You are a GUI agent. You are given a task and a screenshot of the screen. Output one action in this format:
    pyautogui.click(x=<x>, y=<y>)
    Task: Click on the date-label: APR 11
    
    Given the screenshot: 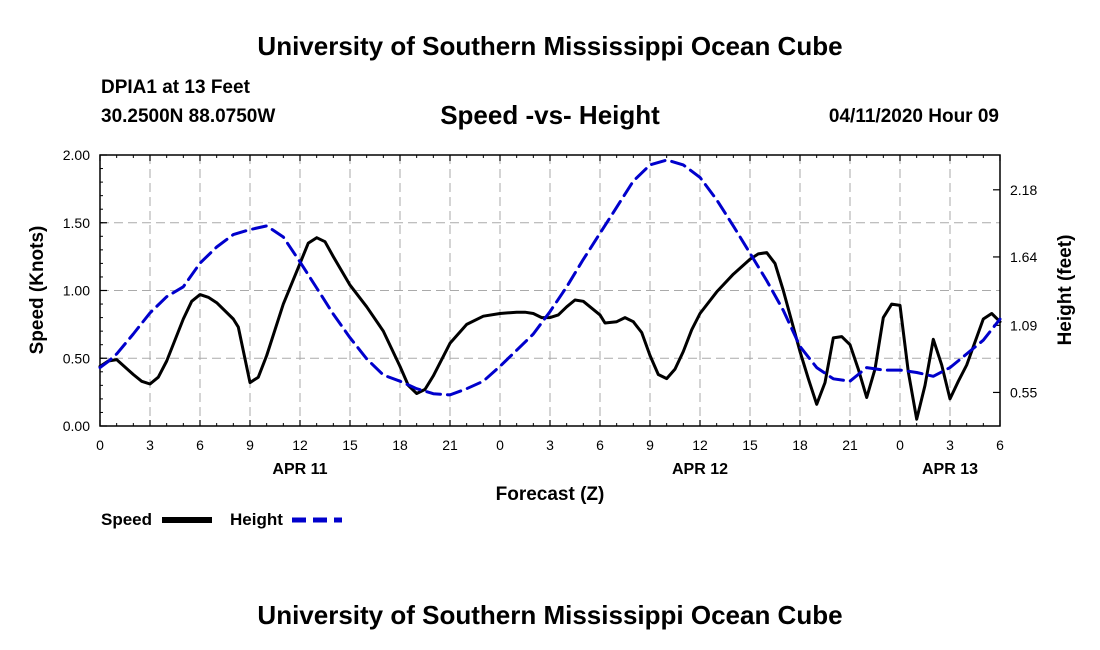 What is the action you would take?
    pyautogui.click(x=299, y=469)
    